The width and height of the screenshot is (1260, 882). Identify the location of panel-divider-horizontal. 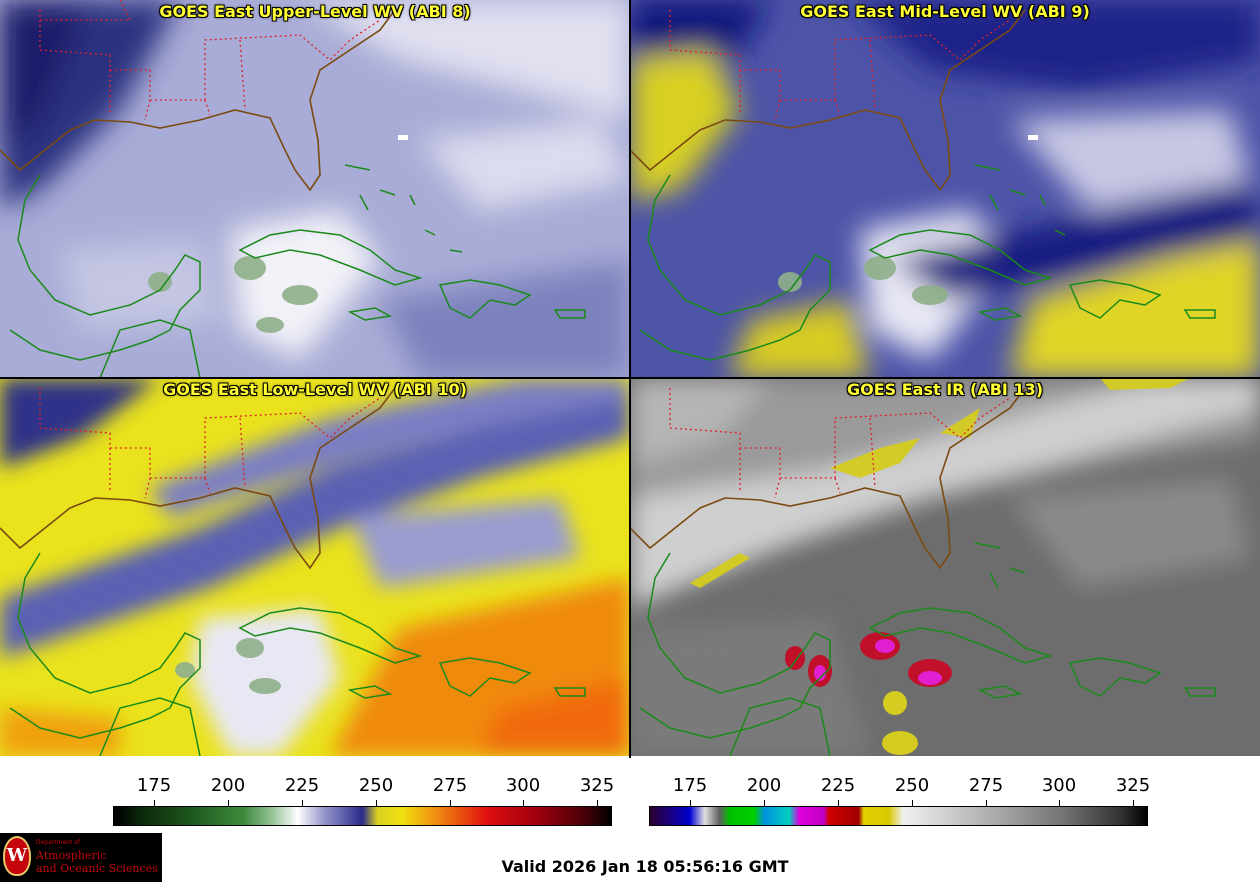
(630, 378).